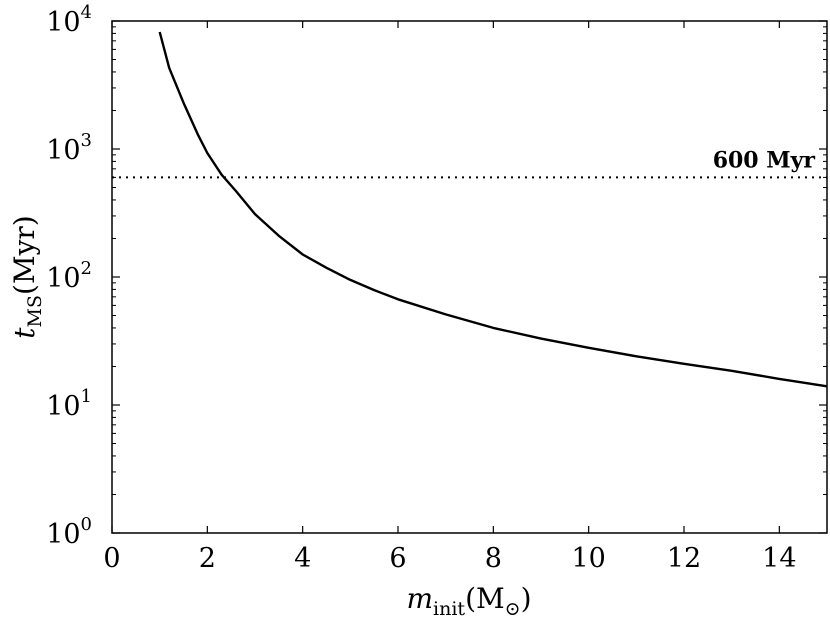 The image size is (830, 619). What do you see at coordinates (493, 558) in the screenshot?
I see `x-tick-label: 8` at bounding box center [493, 558].